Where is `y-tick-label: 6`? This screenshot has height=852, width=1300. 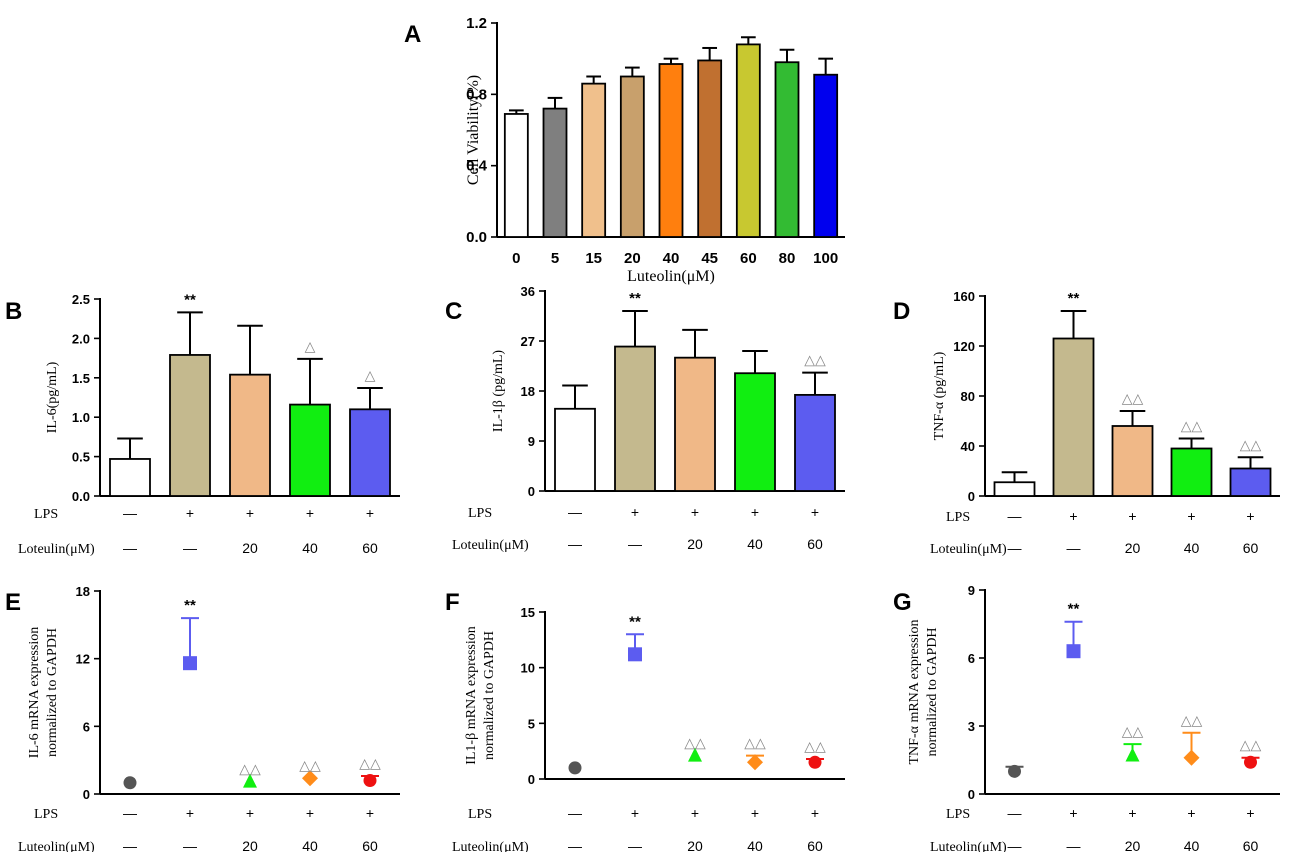 y-tick-label: 6 is located at coordinates (86, 726).